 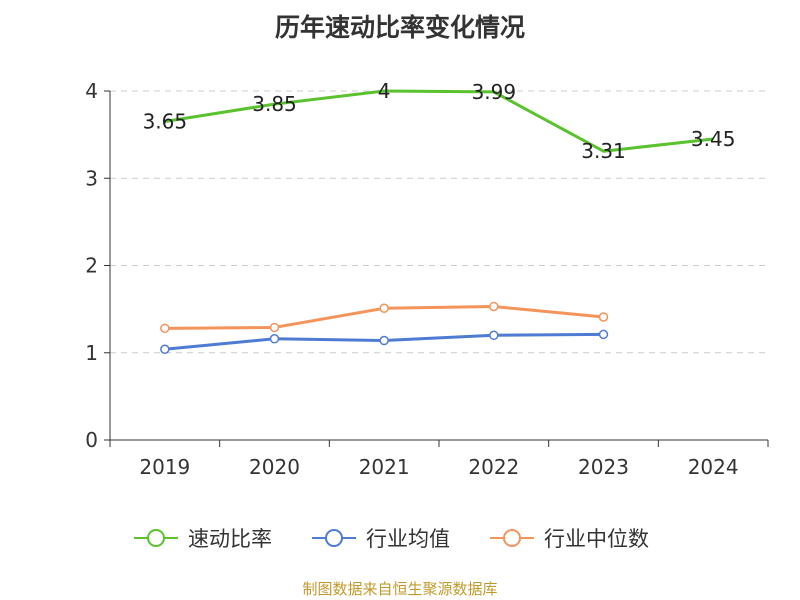 I want to click on y-tick-label: 1, so click(x=91, y=353).